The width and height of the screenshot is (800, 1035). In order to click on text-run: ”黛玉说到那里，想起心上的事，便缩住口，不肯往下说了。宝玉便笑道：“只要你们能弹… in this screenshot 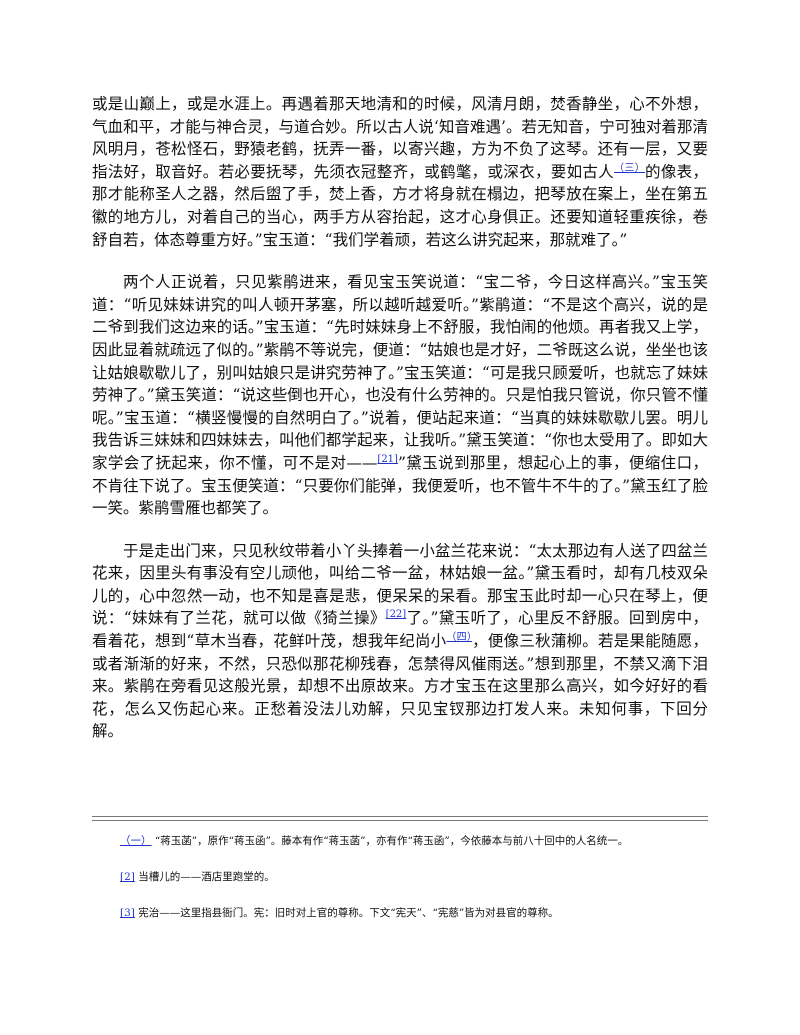, I will do `click(400, 485)`.